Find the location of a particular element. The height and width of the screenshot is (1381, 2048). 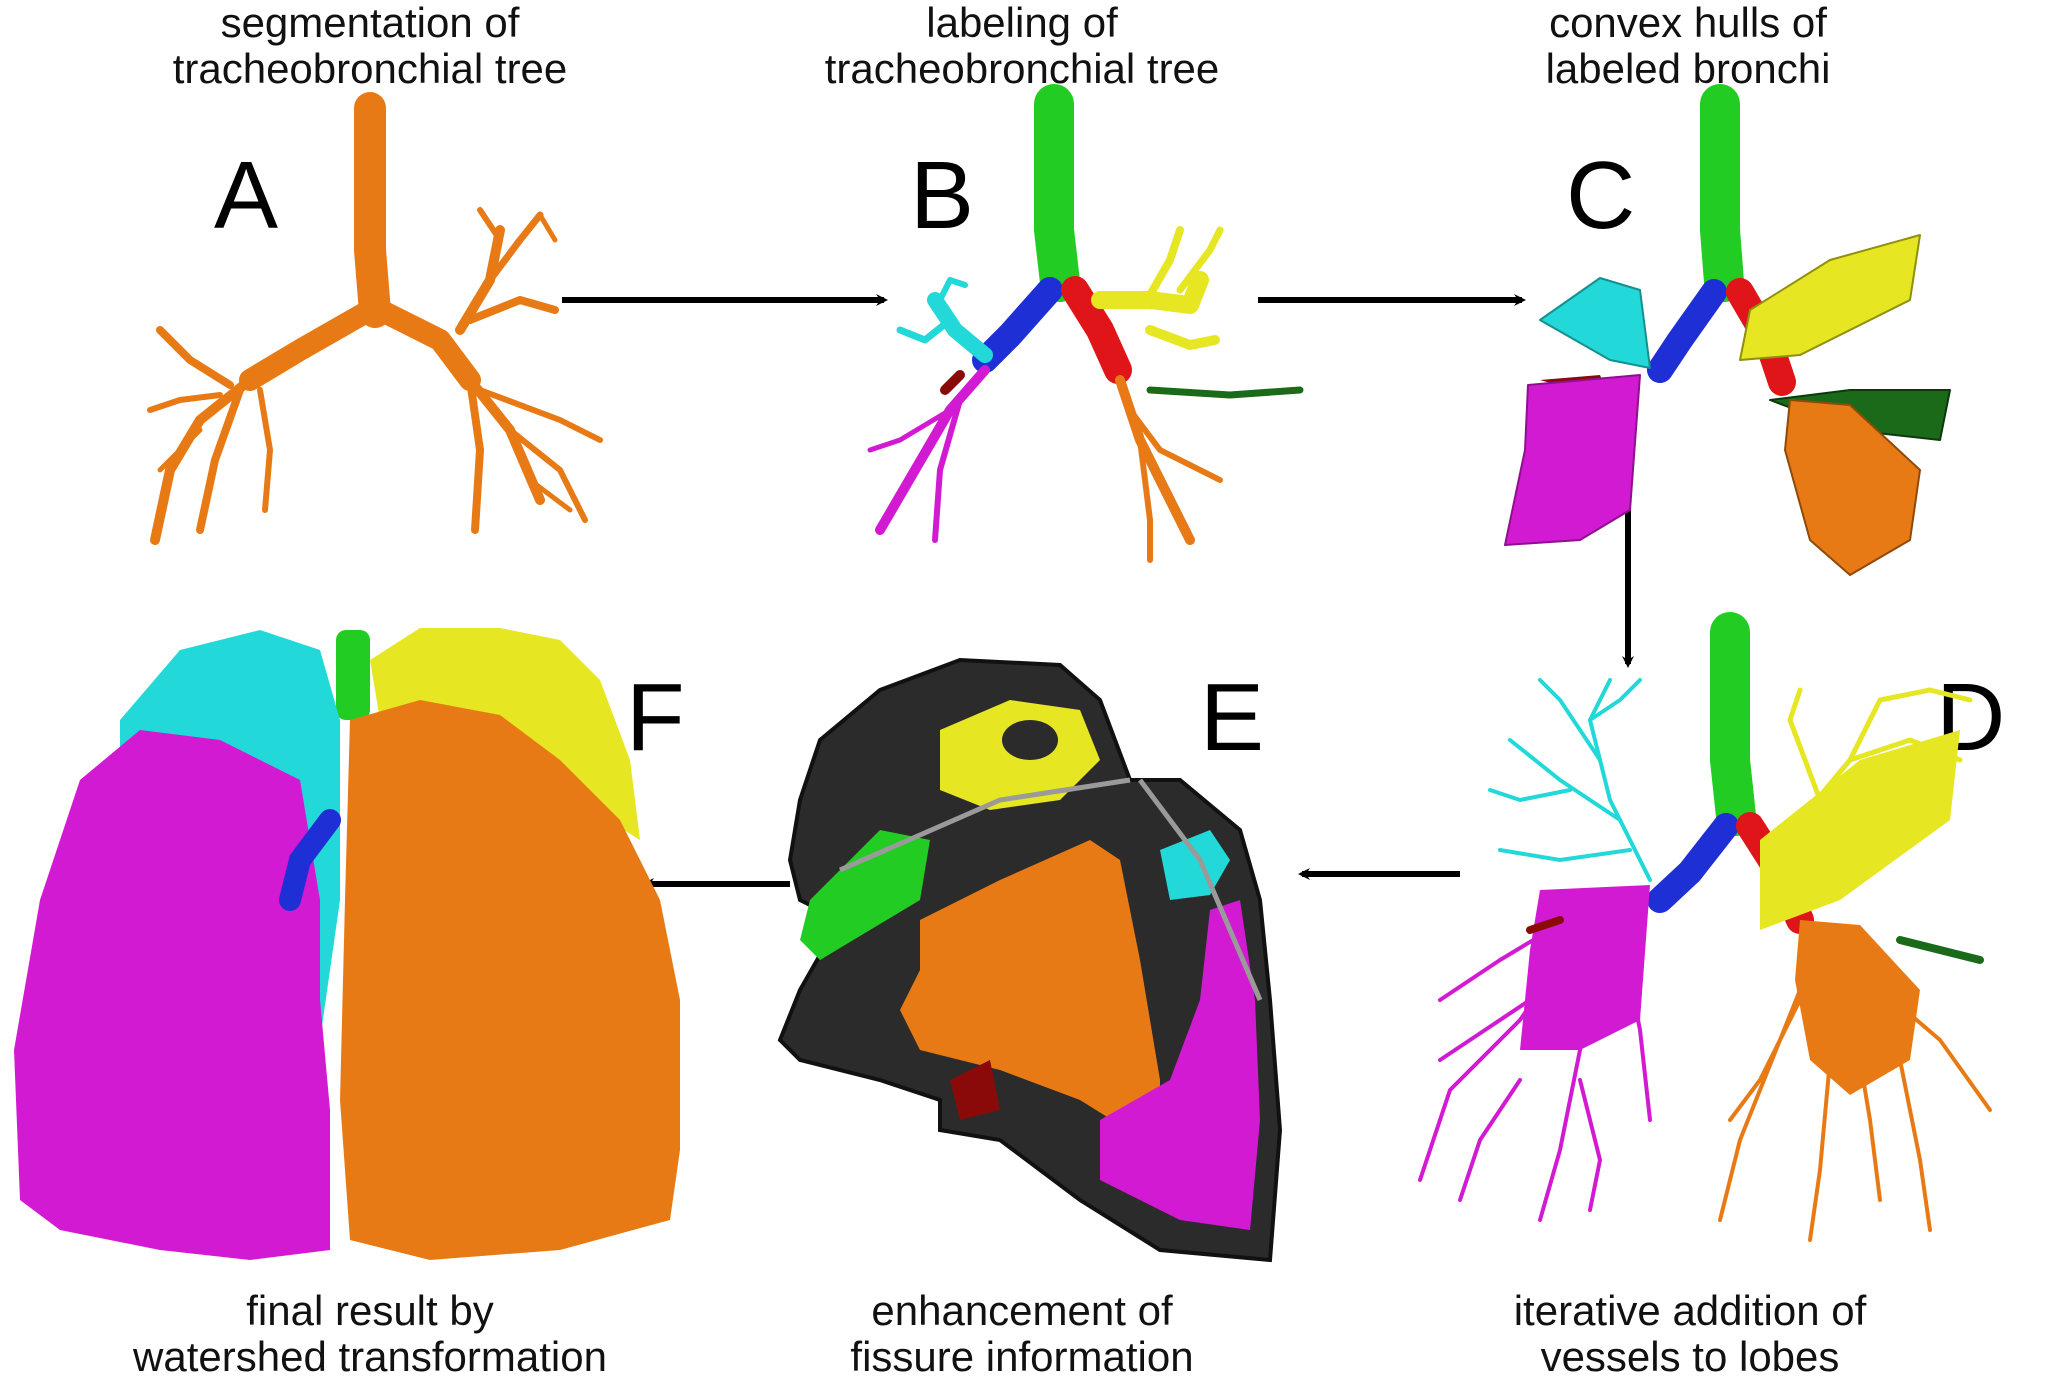

lower-right-b is located at coordinates (932, 450).